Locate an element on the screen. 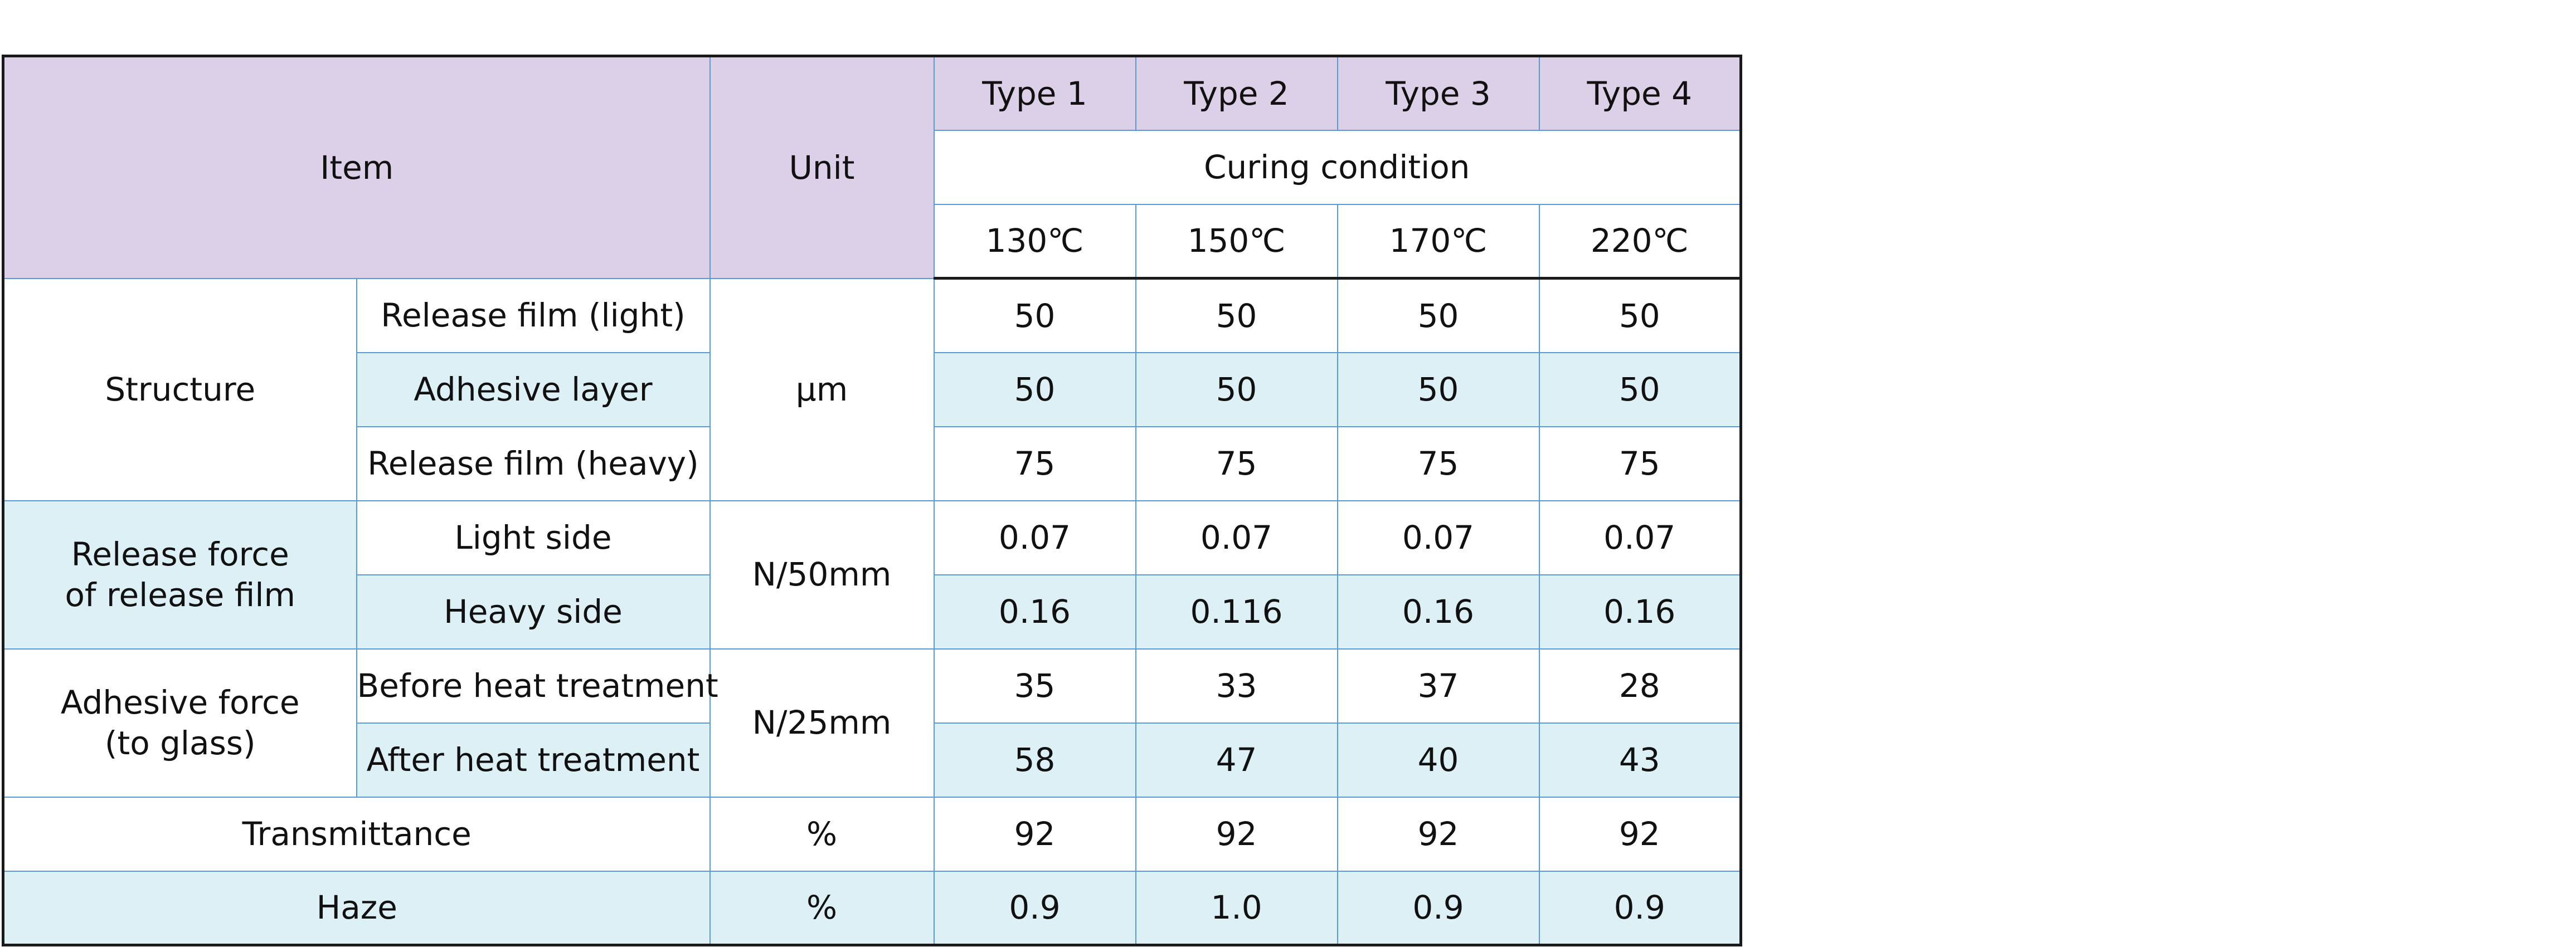 The image size is (2576, 947). structure-sub-label: Release film (light) is located at coordinates (533, 315).